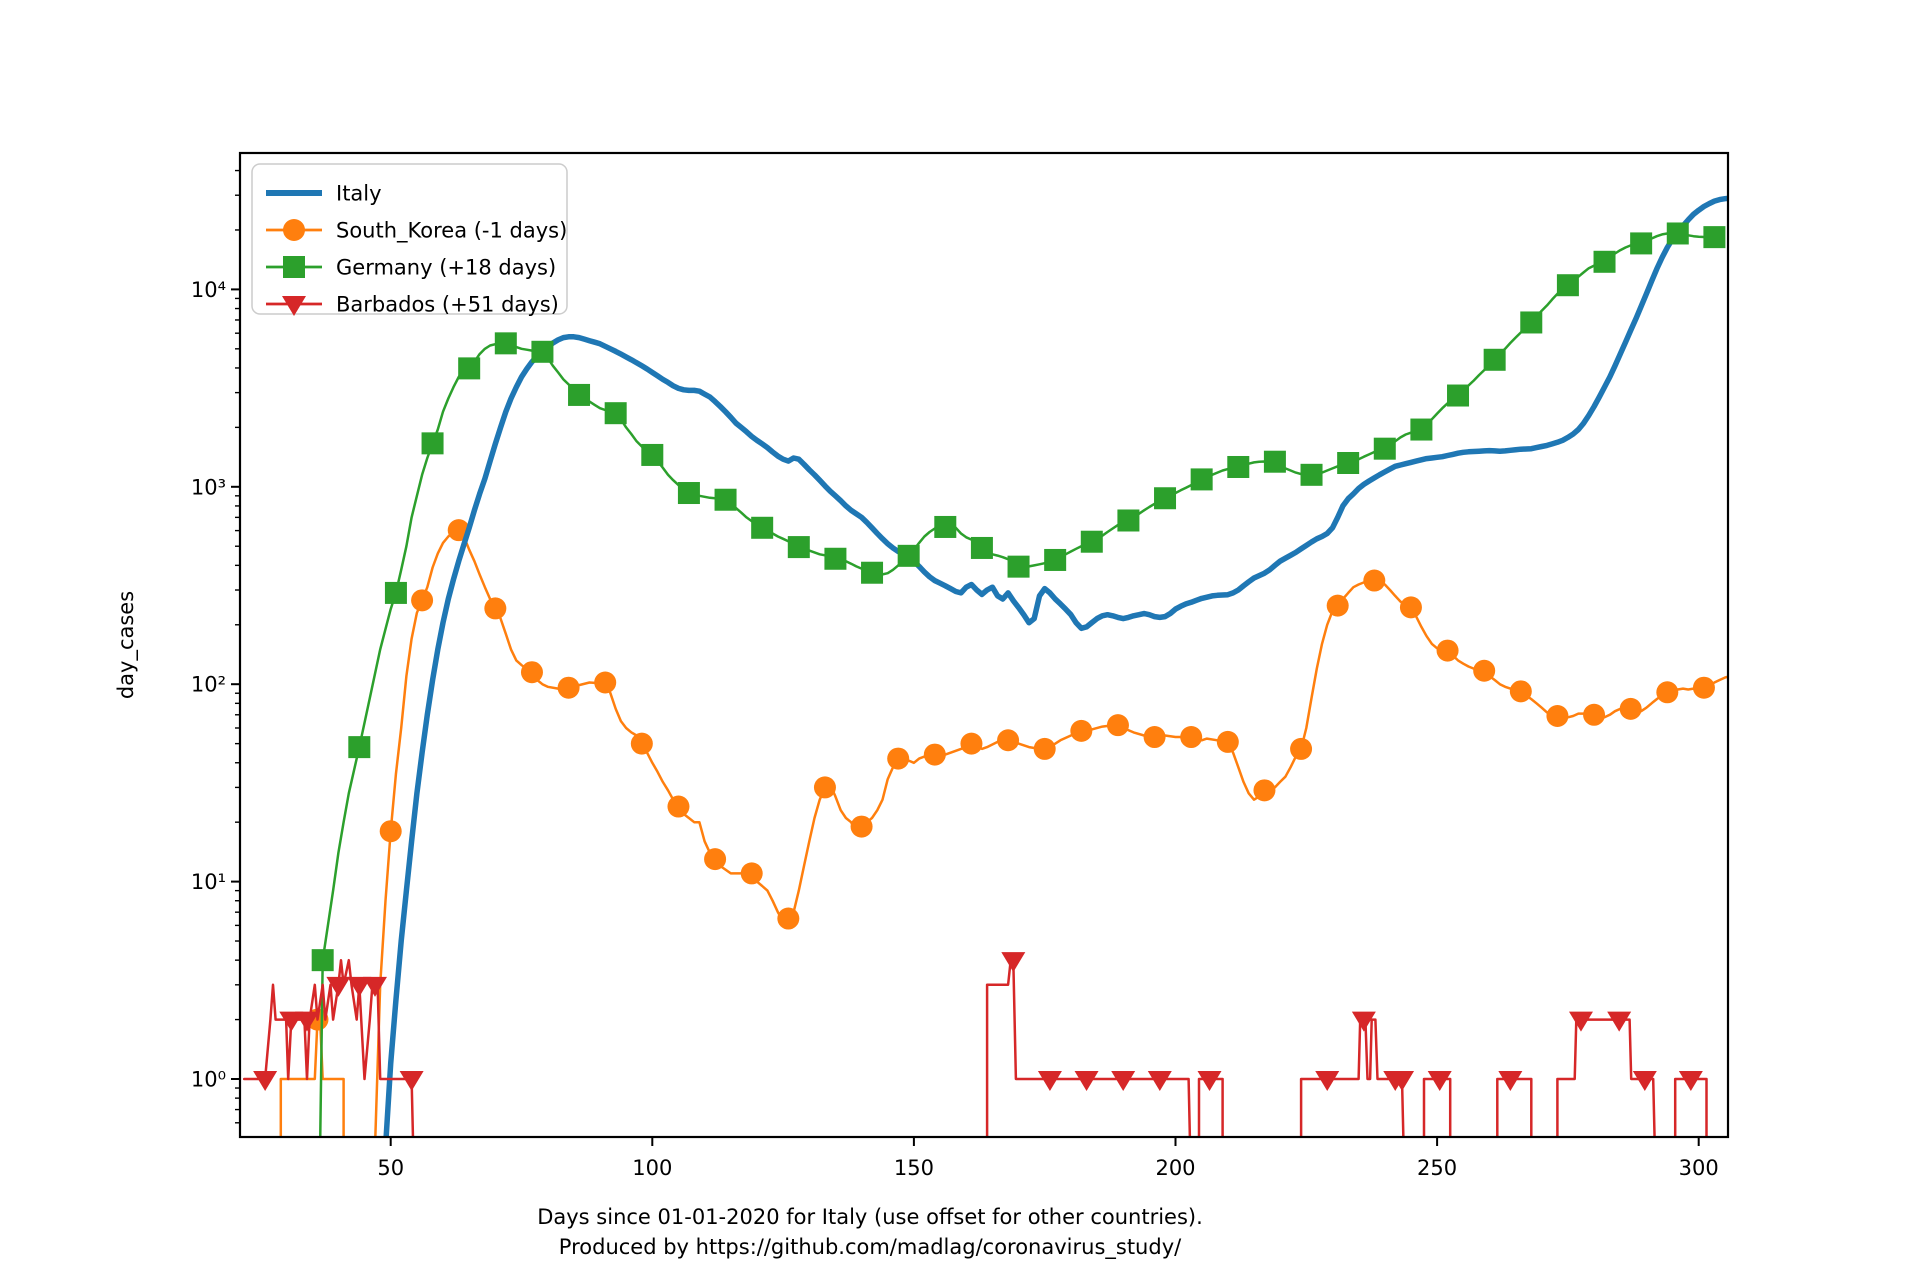 Image resolution: width=1920 pixels, height=1280 pixels. What do you see at coordinates (914, 1168) in the screenshot?
I see `x-tick-label: 150` at bounding box center [914, 1168].